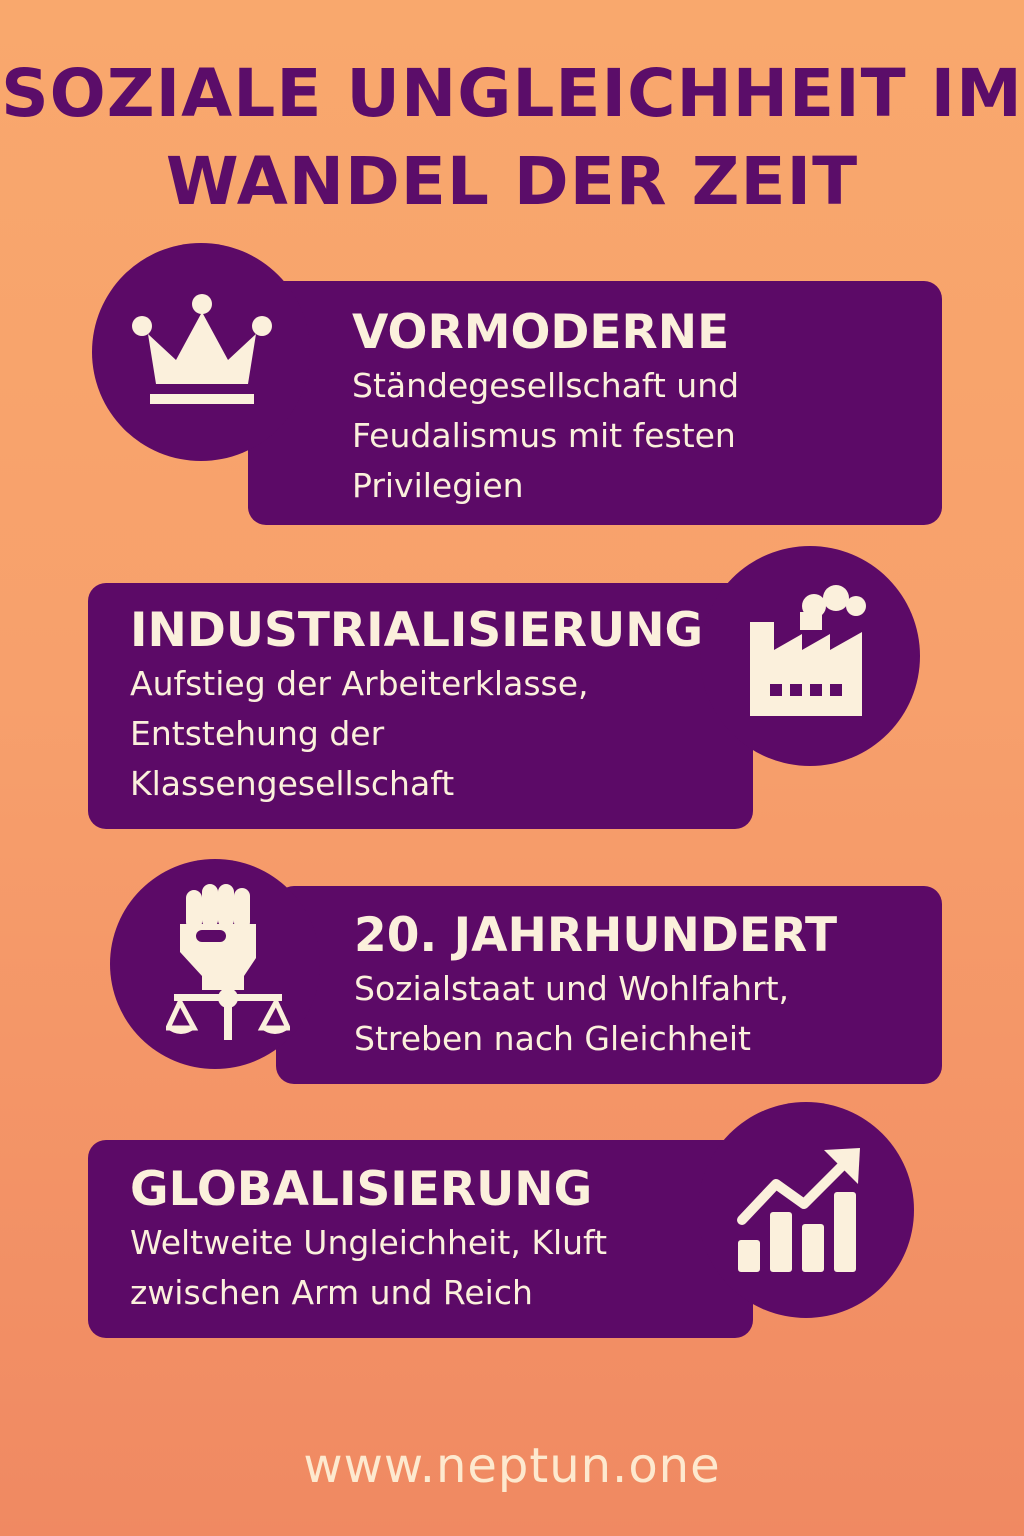  I want to click on factory-icon, so click(808, 650).